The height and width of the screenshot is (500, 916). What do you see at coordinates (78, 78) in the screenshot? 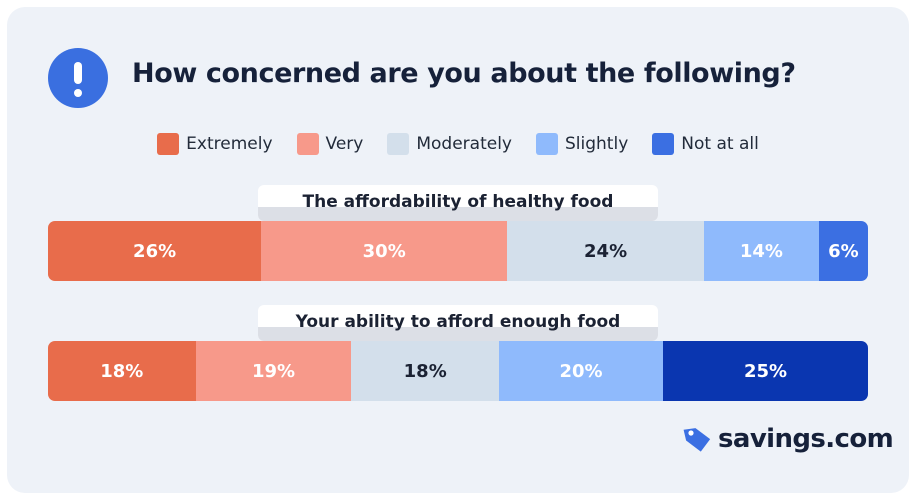
I see `exclamation-icon` at bounding box center [78, 78].